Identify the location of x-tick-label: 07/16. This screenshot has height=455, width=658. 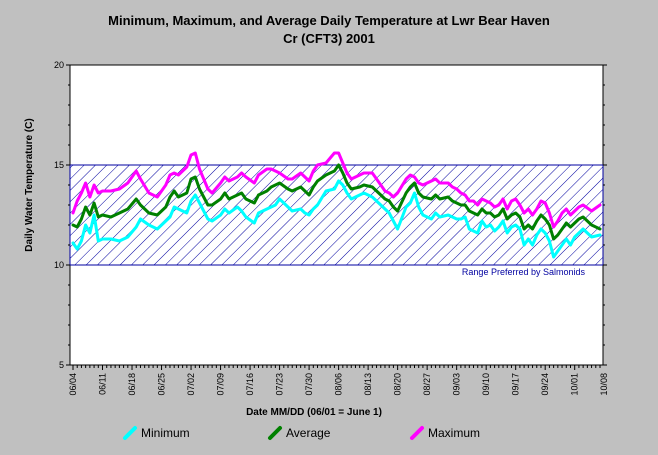
(250, 384).